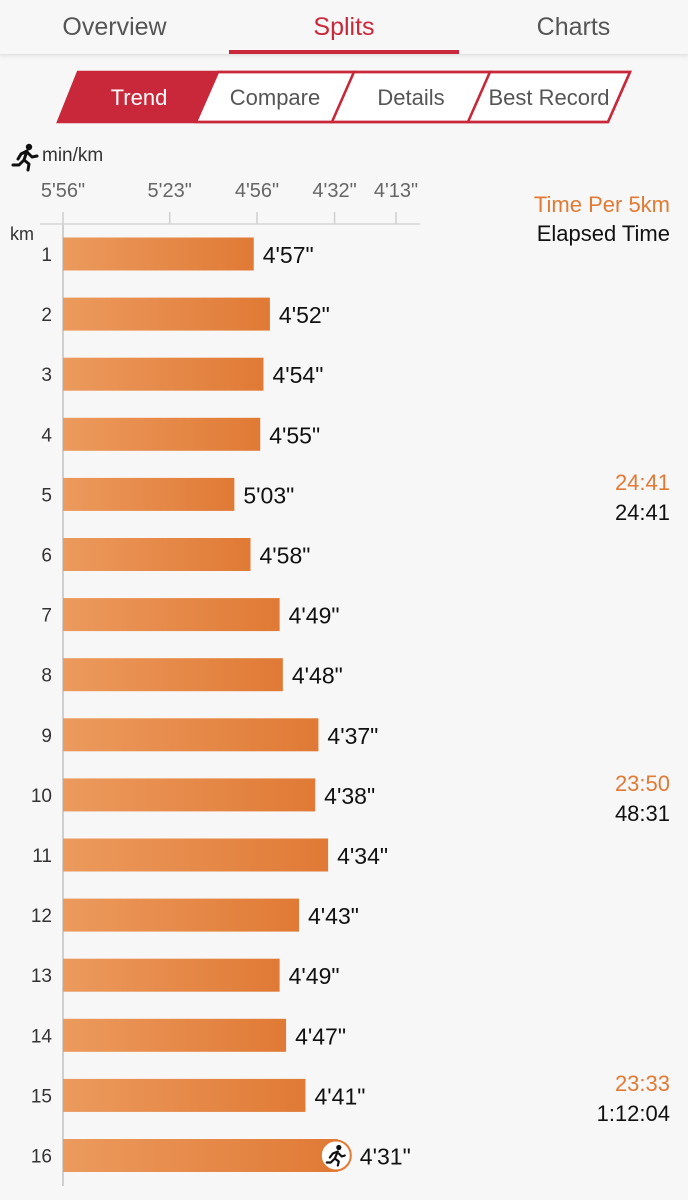 This screenshot has height=1200, width=688. Describe the element at coordinates (362, 856) in the screenshot. I see `pace-value-label: 4'34"` at that location.